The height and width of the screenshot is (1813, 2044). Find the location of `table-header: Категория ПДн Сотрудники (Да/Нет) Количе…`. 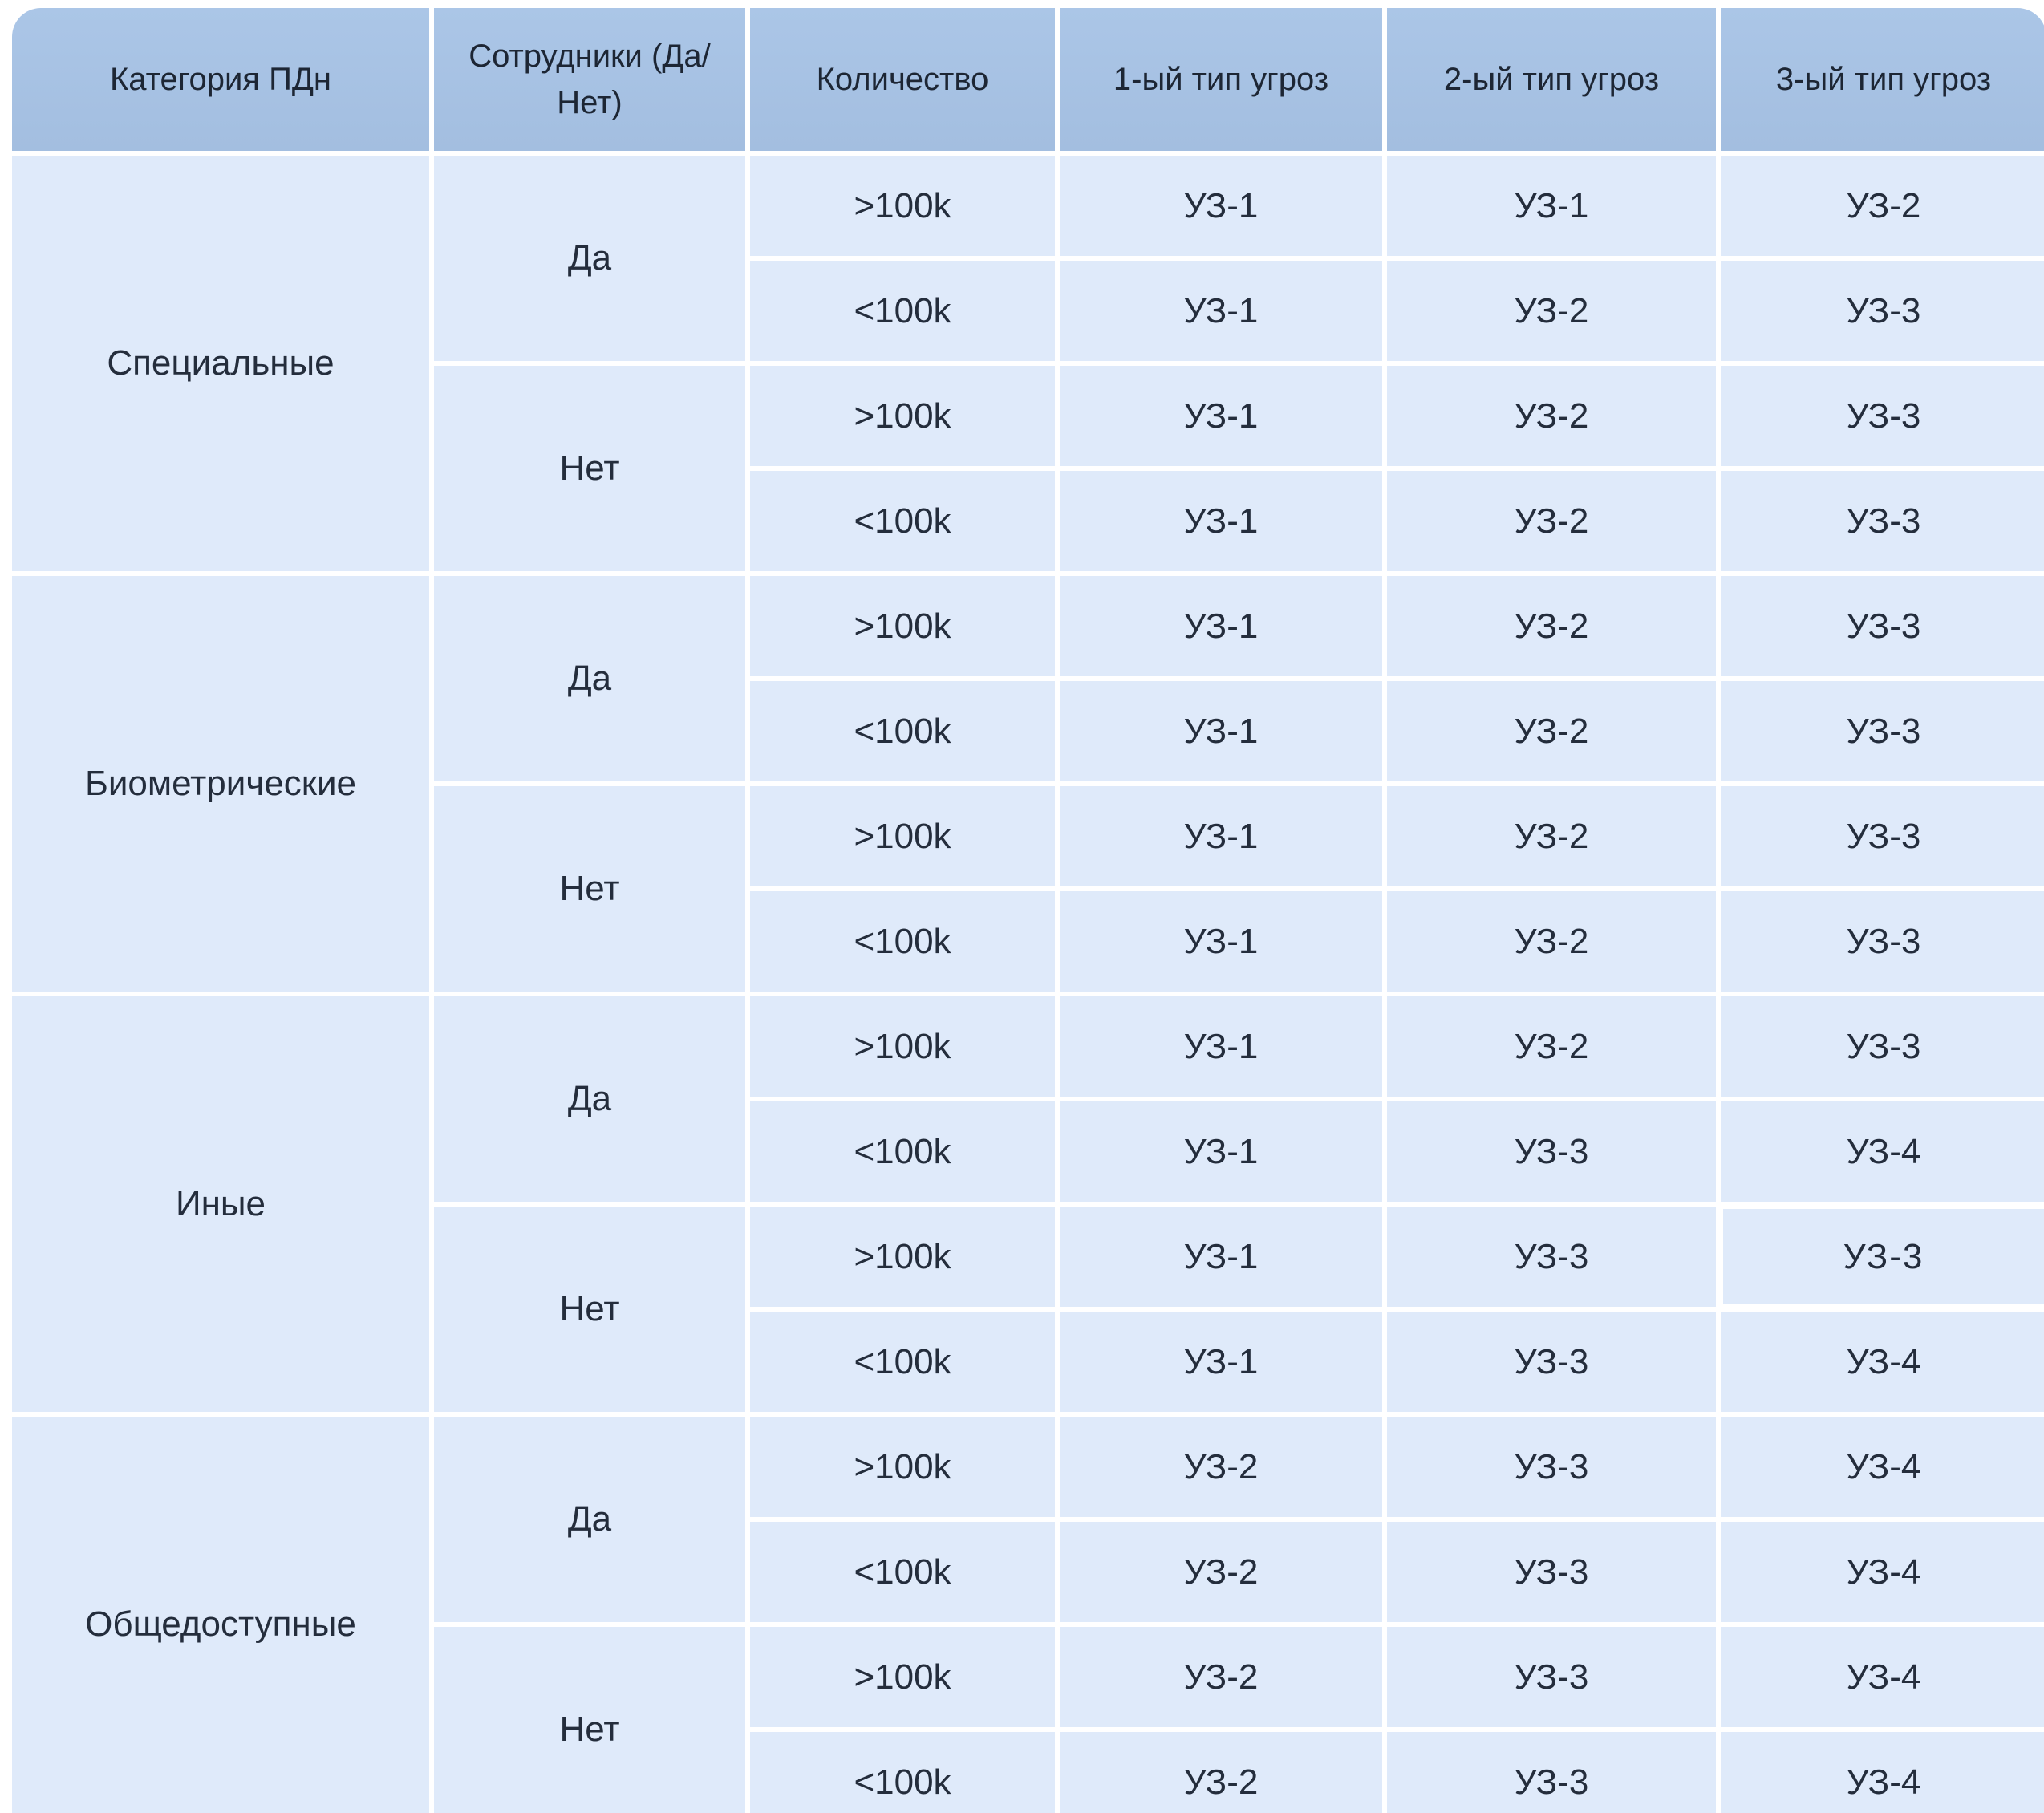

table-header: Категория ПДн Сотрудники (Да/Нет) Количе… is located at coordinates (1028, 79).